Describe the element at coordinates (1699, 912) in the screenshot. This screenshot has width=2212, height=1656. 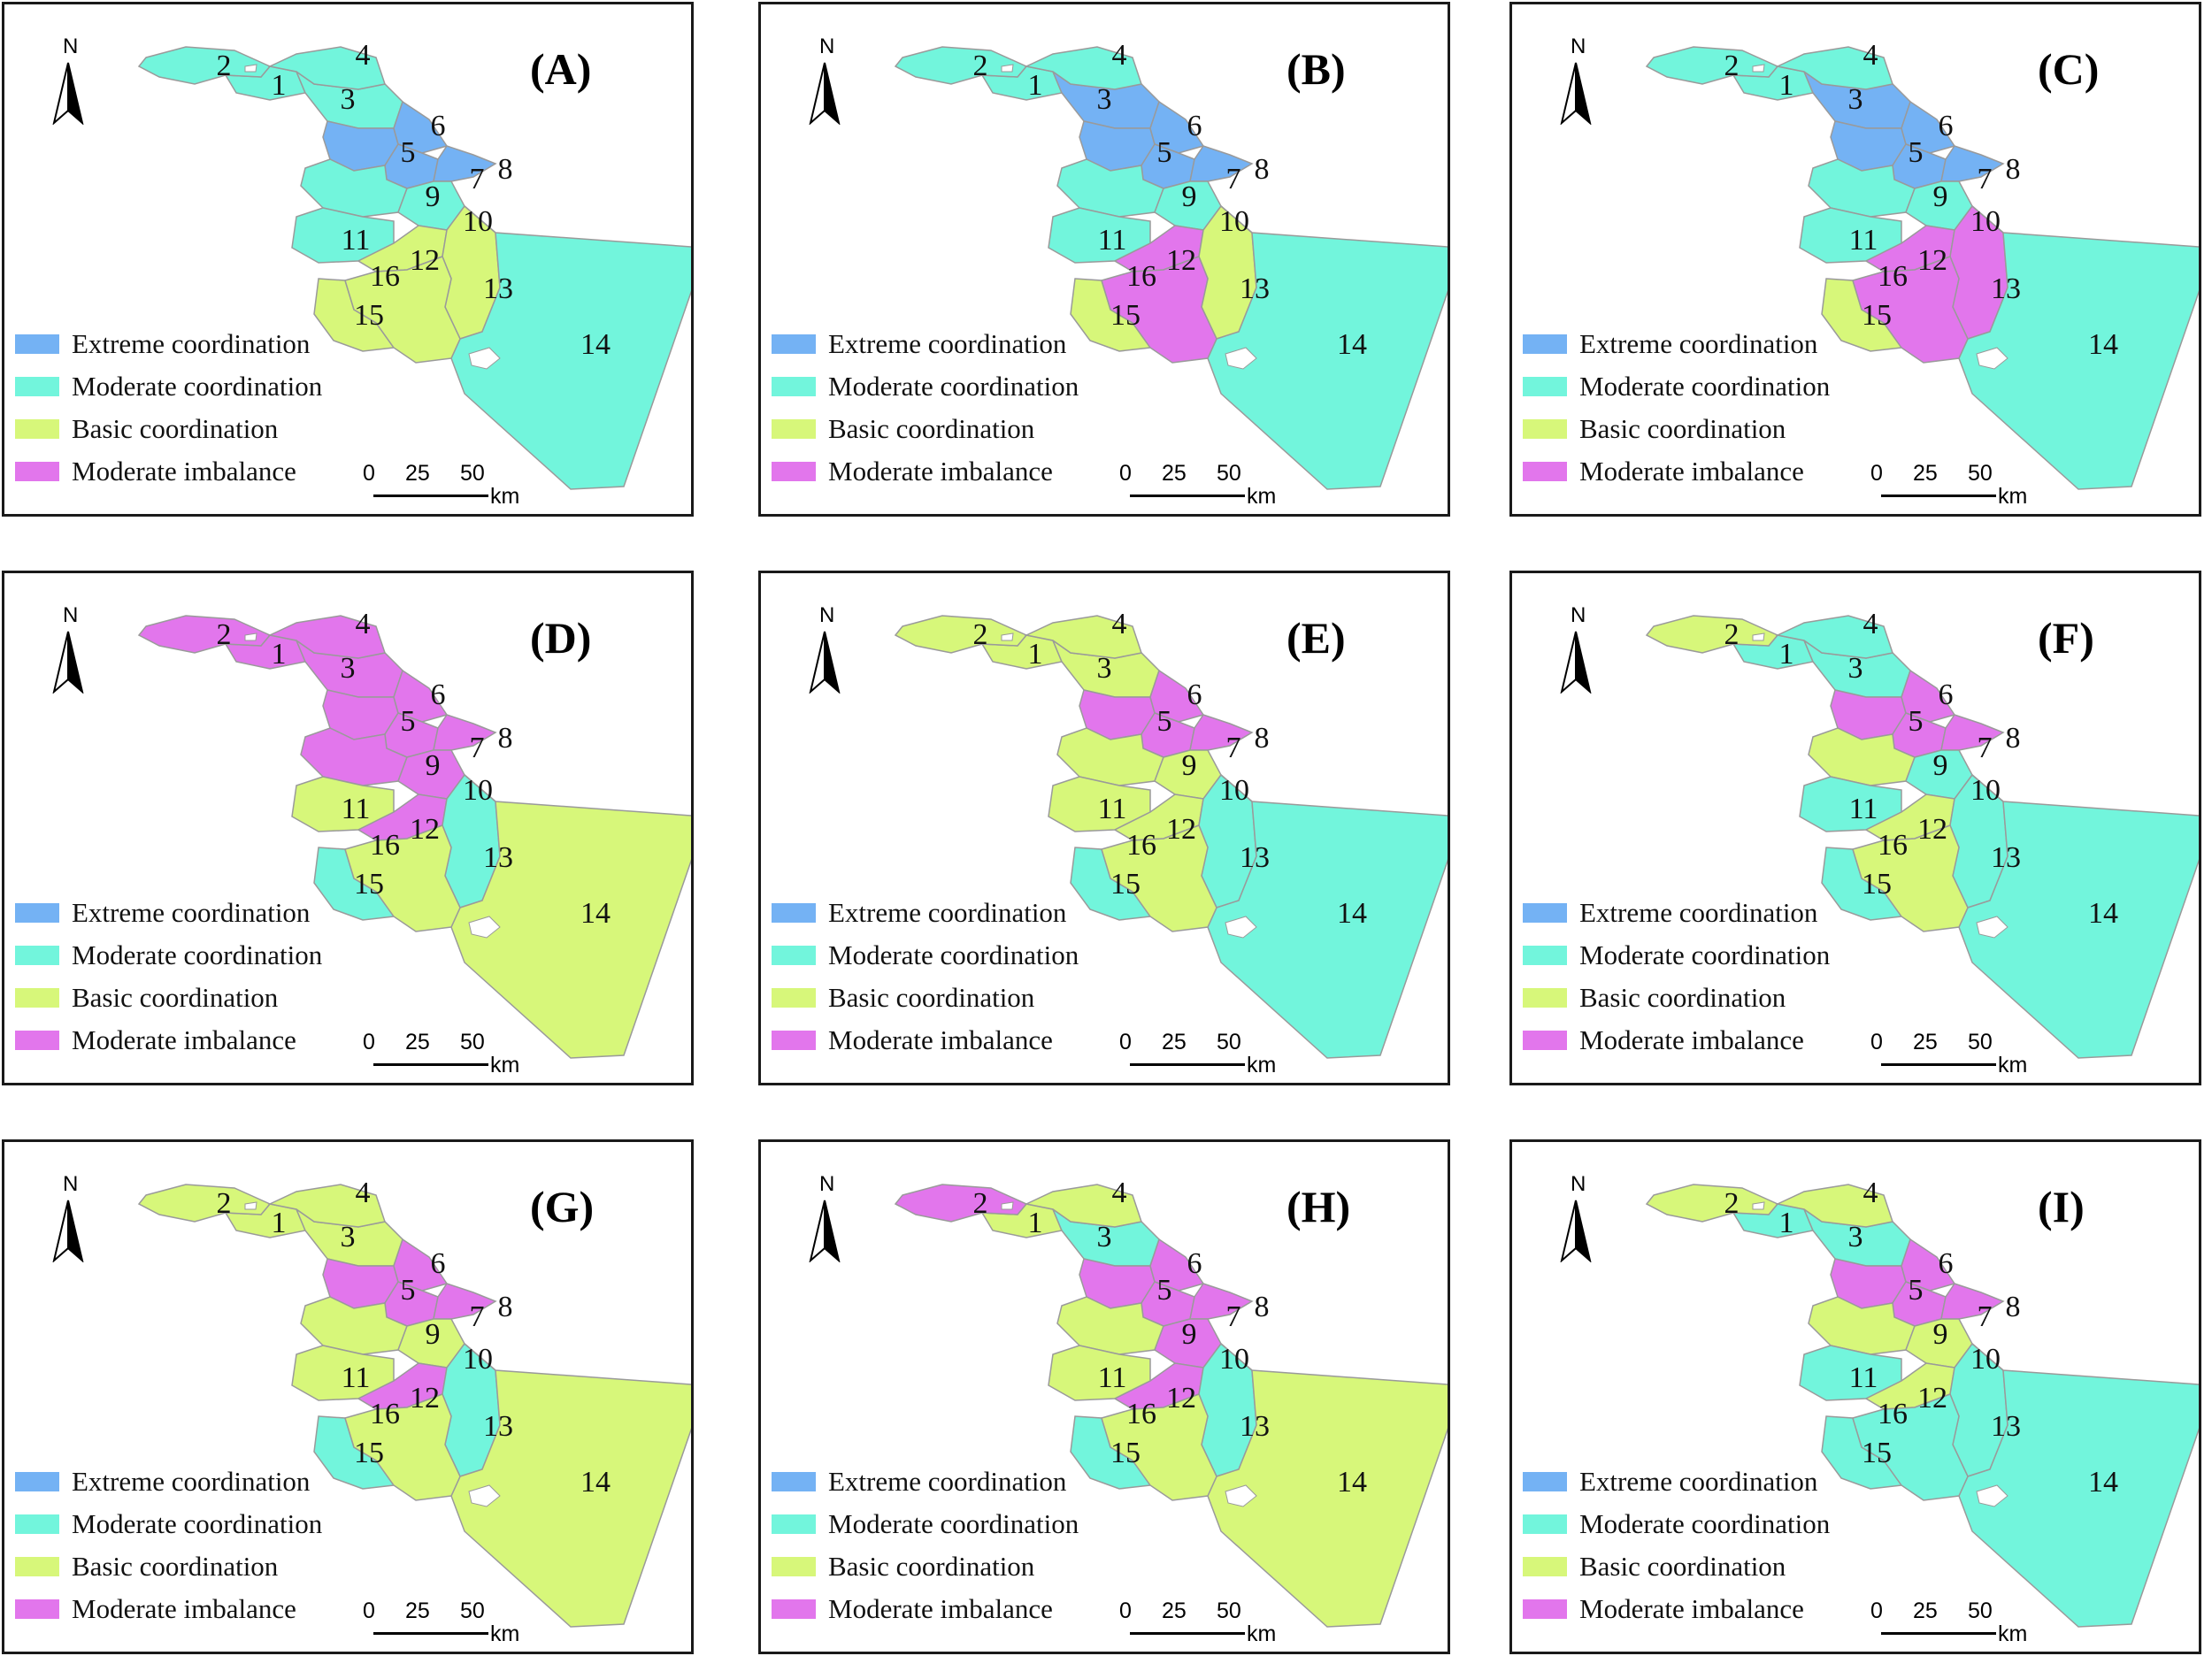
I see `legend-label: Extreme coordination` at that location.